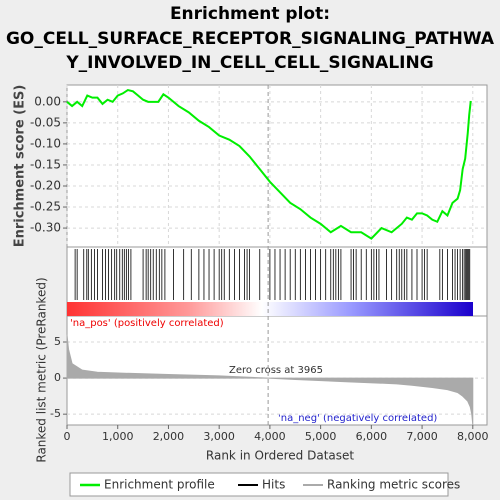 Image resolution: width=500 pixels, height=500 pixels. What do you see at coordinates (422, 436) in the screenshot?
I see `x-tick-label: 7,000` at bounding box center [422, 436].